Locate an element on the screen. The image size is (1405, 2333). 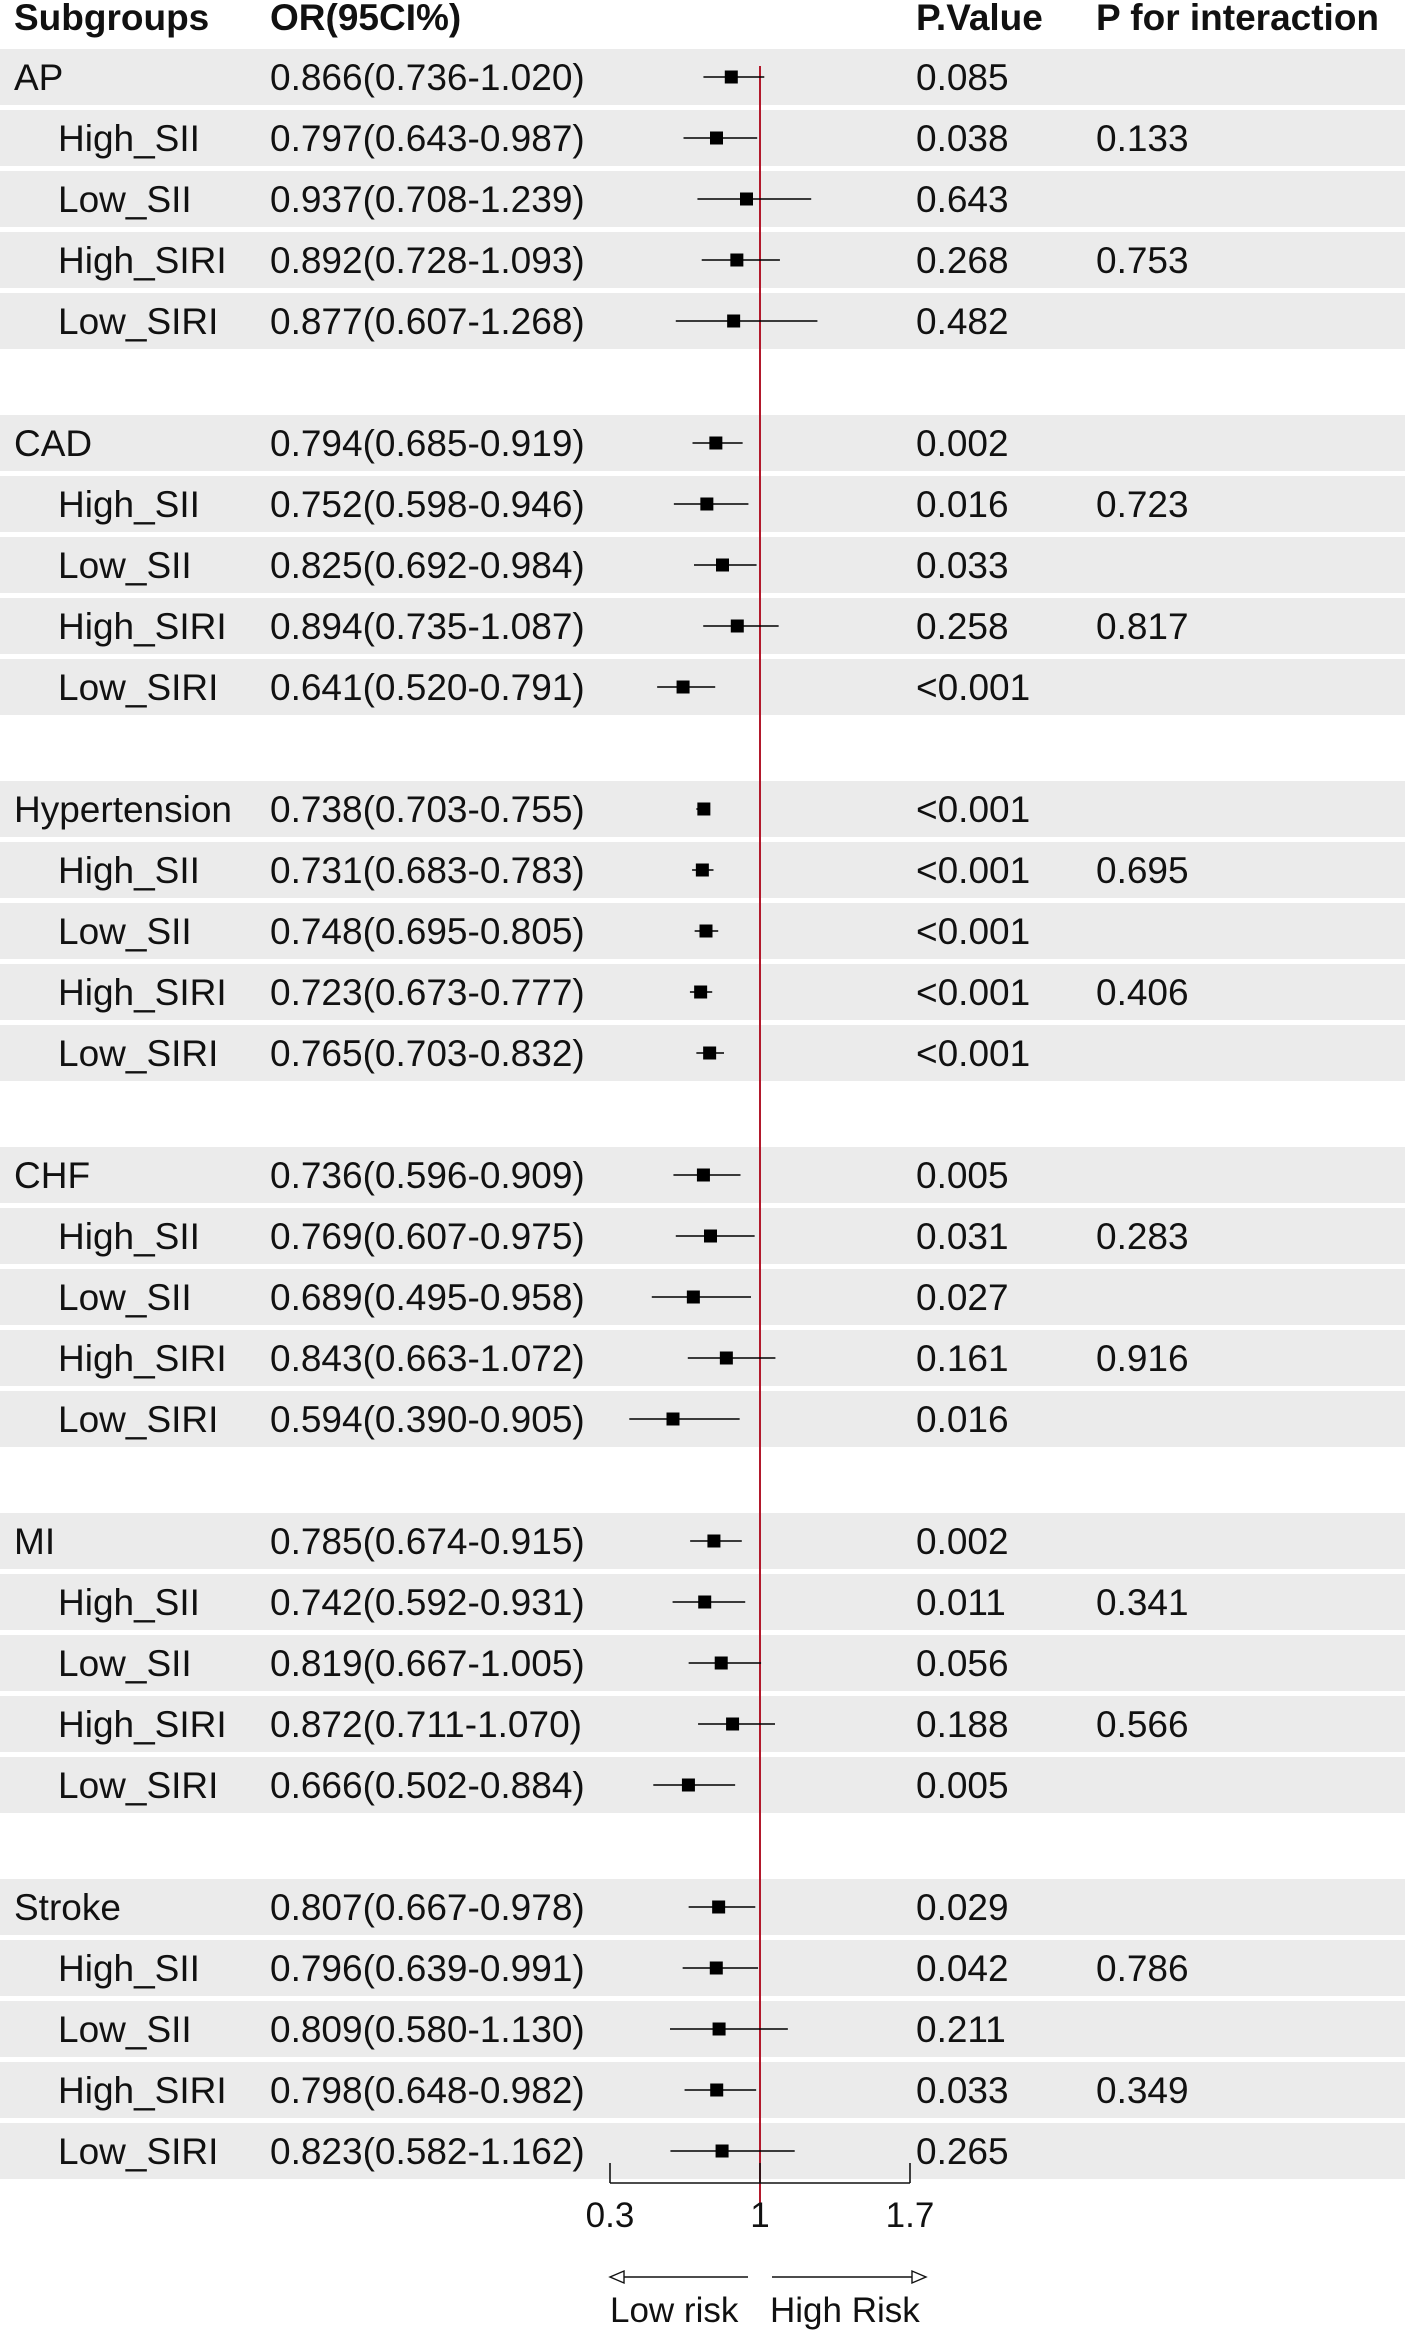
row-p-interaction: 0.723 is located at coordinates (1142, 504).